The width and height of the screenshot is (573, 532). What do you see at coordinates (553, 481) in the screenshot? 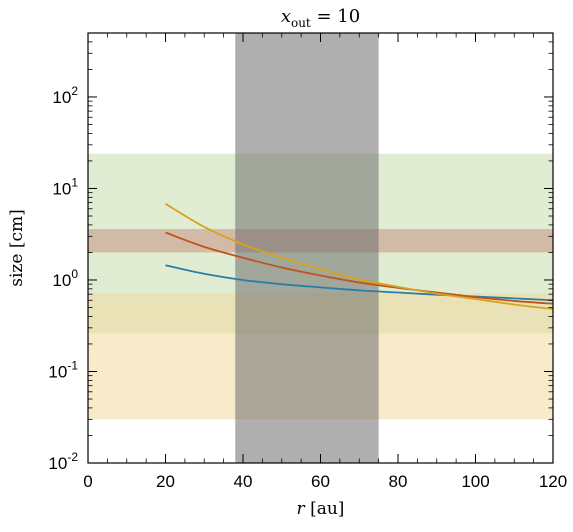
I see `x-tick-label: 120` at bounding box center [553, 481].